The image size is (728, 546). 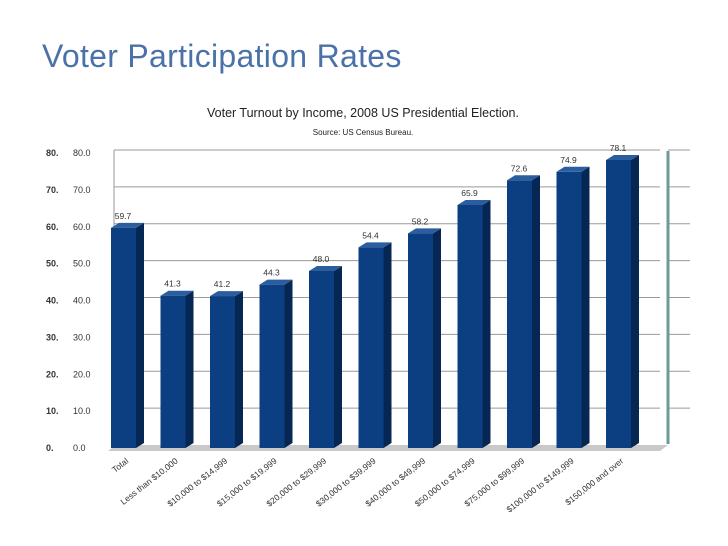 I want to click on outer-y-tick-label: 30., so click(x=52, y=337).